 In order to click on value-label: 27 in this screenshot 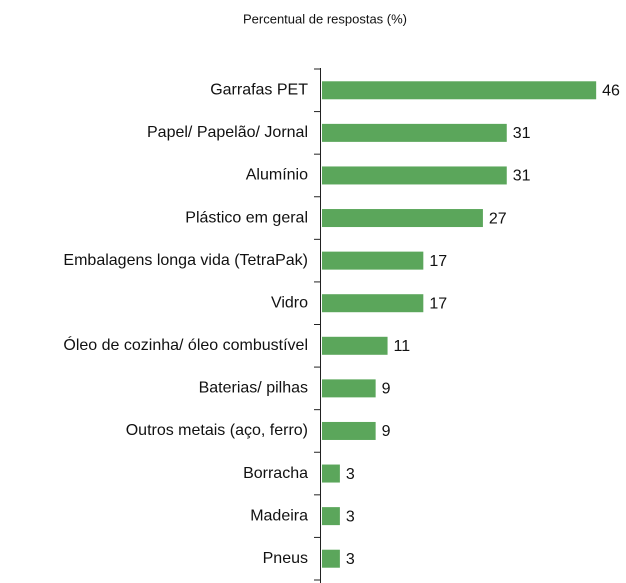, I will do `click(498, 218)`.